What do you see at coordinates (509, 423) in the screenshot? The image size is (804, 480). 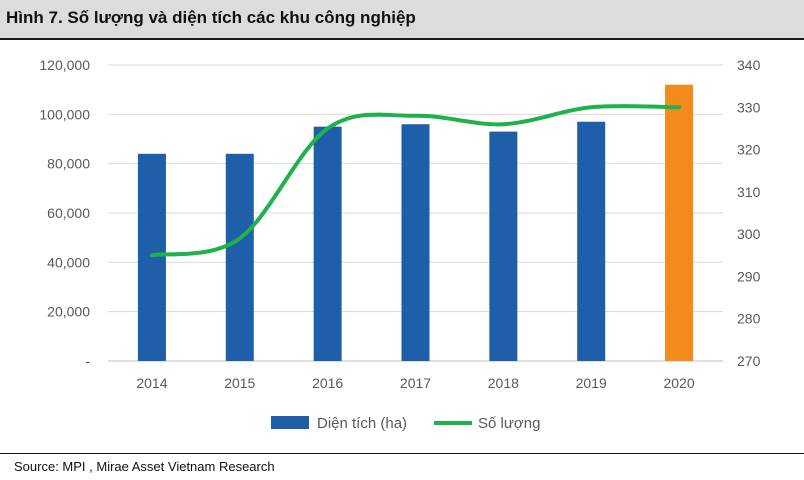 I see `legend-label-so-luong: Số lượng` at bounding box center [509, 423].